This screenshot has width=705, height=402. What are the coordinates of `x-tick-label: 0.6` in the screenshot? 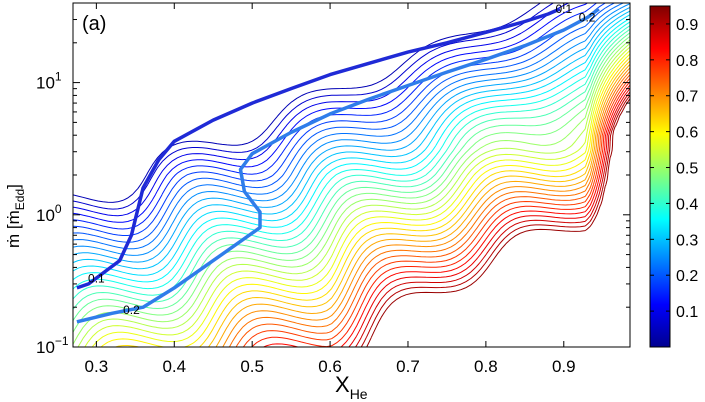 It's located at (330, 366).